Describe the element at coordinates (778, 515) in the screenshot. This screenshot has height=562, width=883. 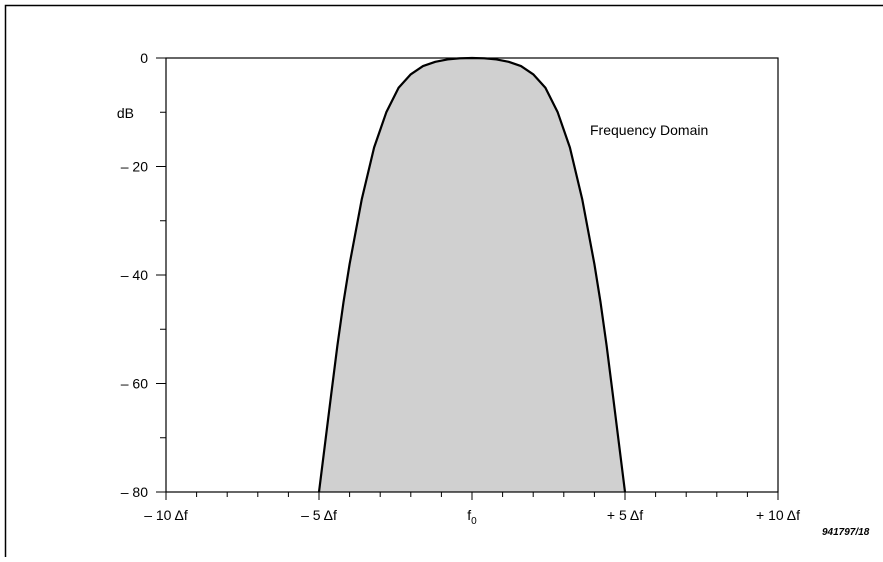
I see `x-tick-label: + 10 Δf` at that location.